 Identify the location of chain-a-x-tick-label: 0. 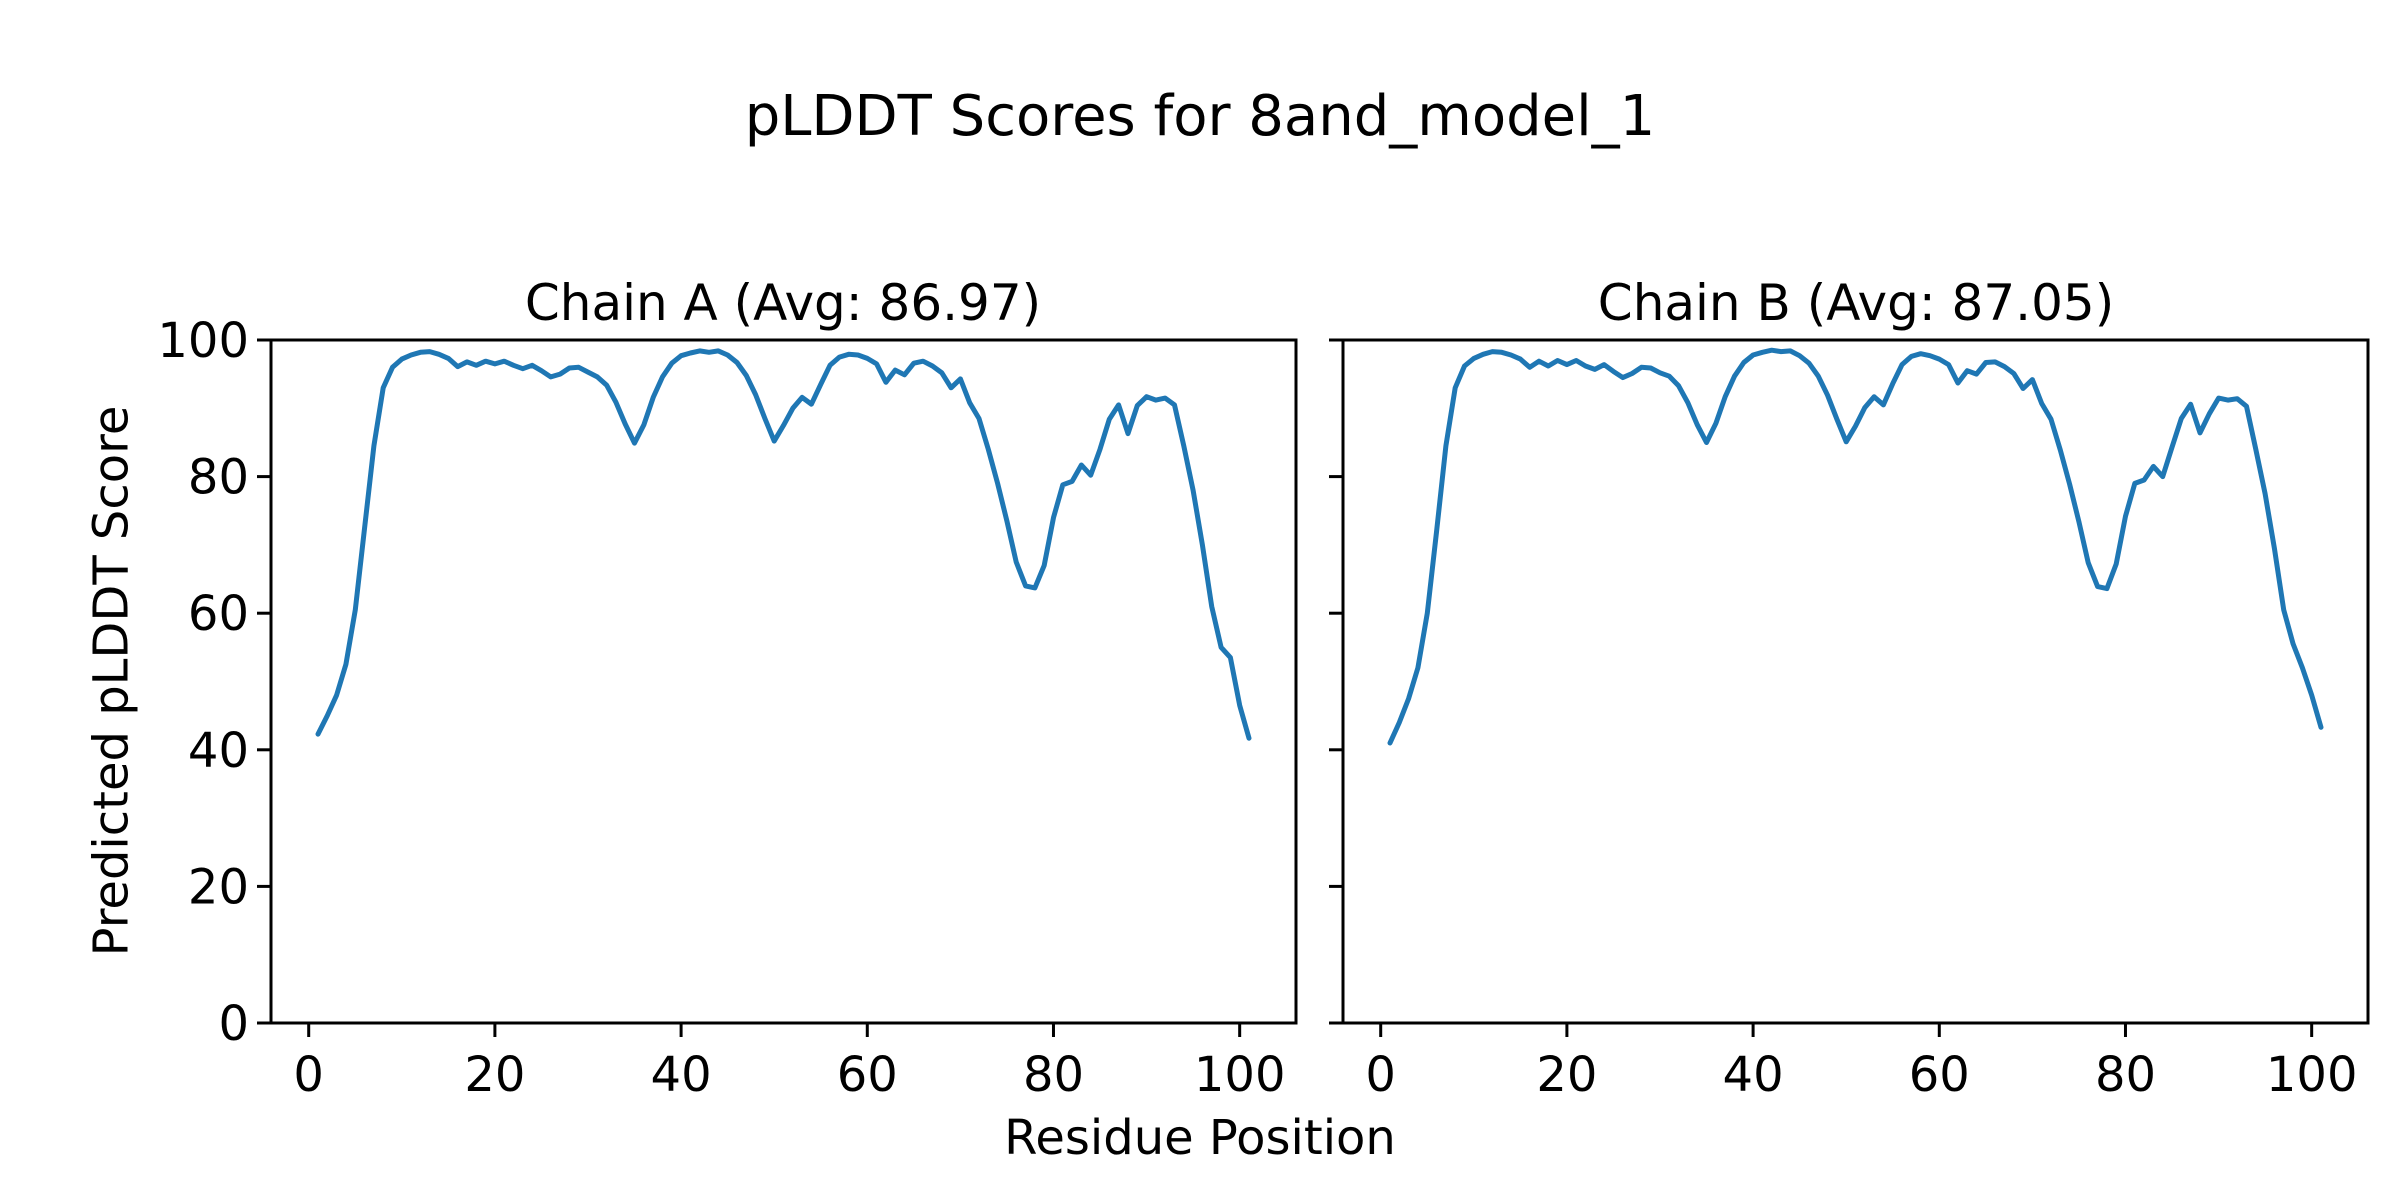
(308, 1075).